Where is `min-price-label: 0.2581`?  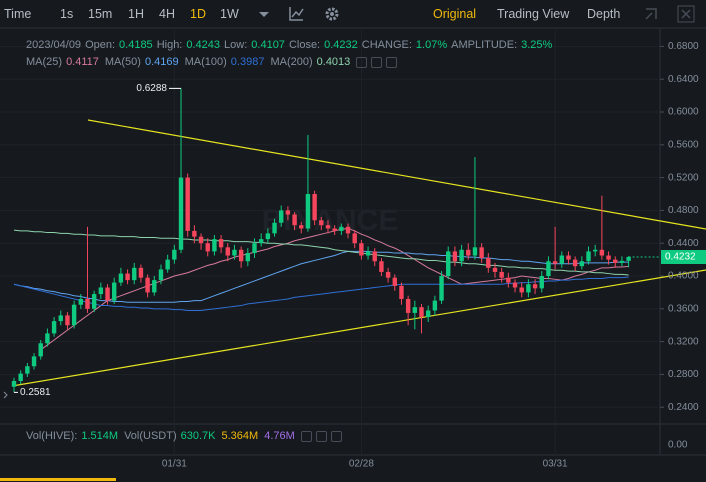 min-price-label: 0.2581 is located at coordinates (35, 392).